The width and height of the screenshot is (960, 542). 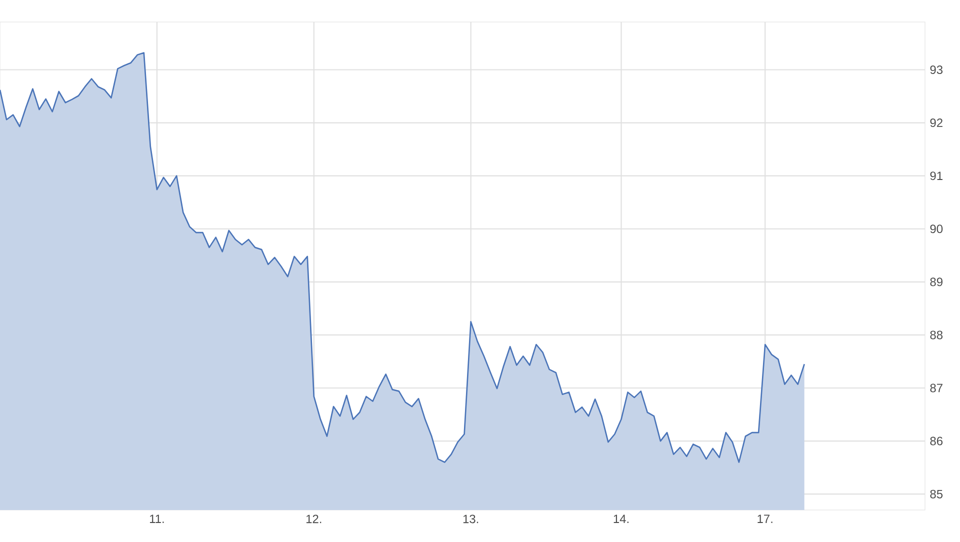 I want to click on x-tick-label: 13., so click(x=470, y=519).